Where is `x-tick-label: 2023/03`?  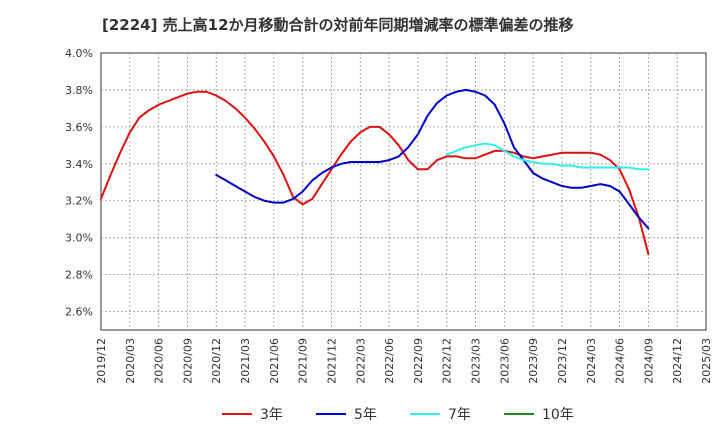 x-tick-label: 2023/03 is located at coordinates (476, 361).